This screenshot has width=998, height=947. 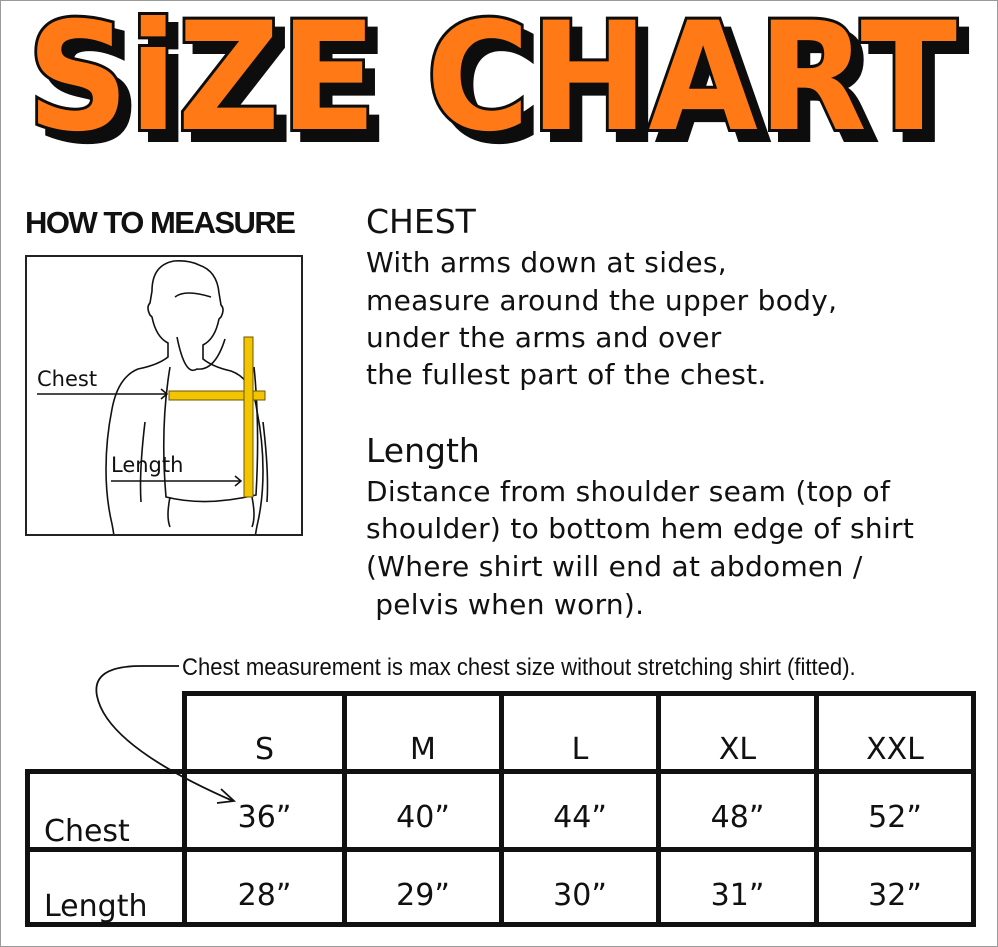 I want to click on body-outline-illustration, so click(x=153, y=408).